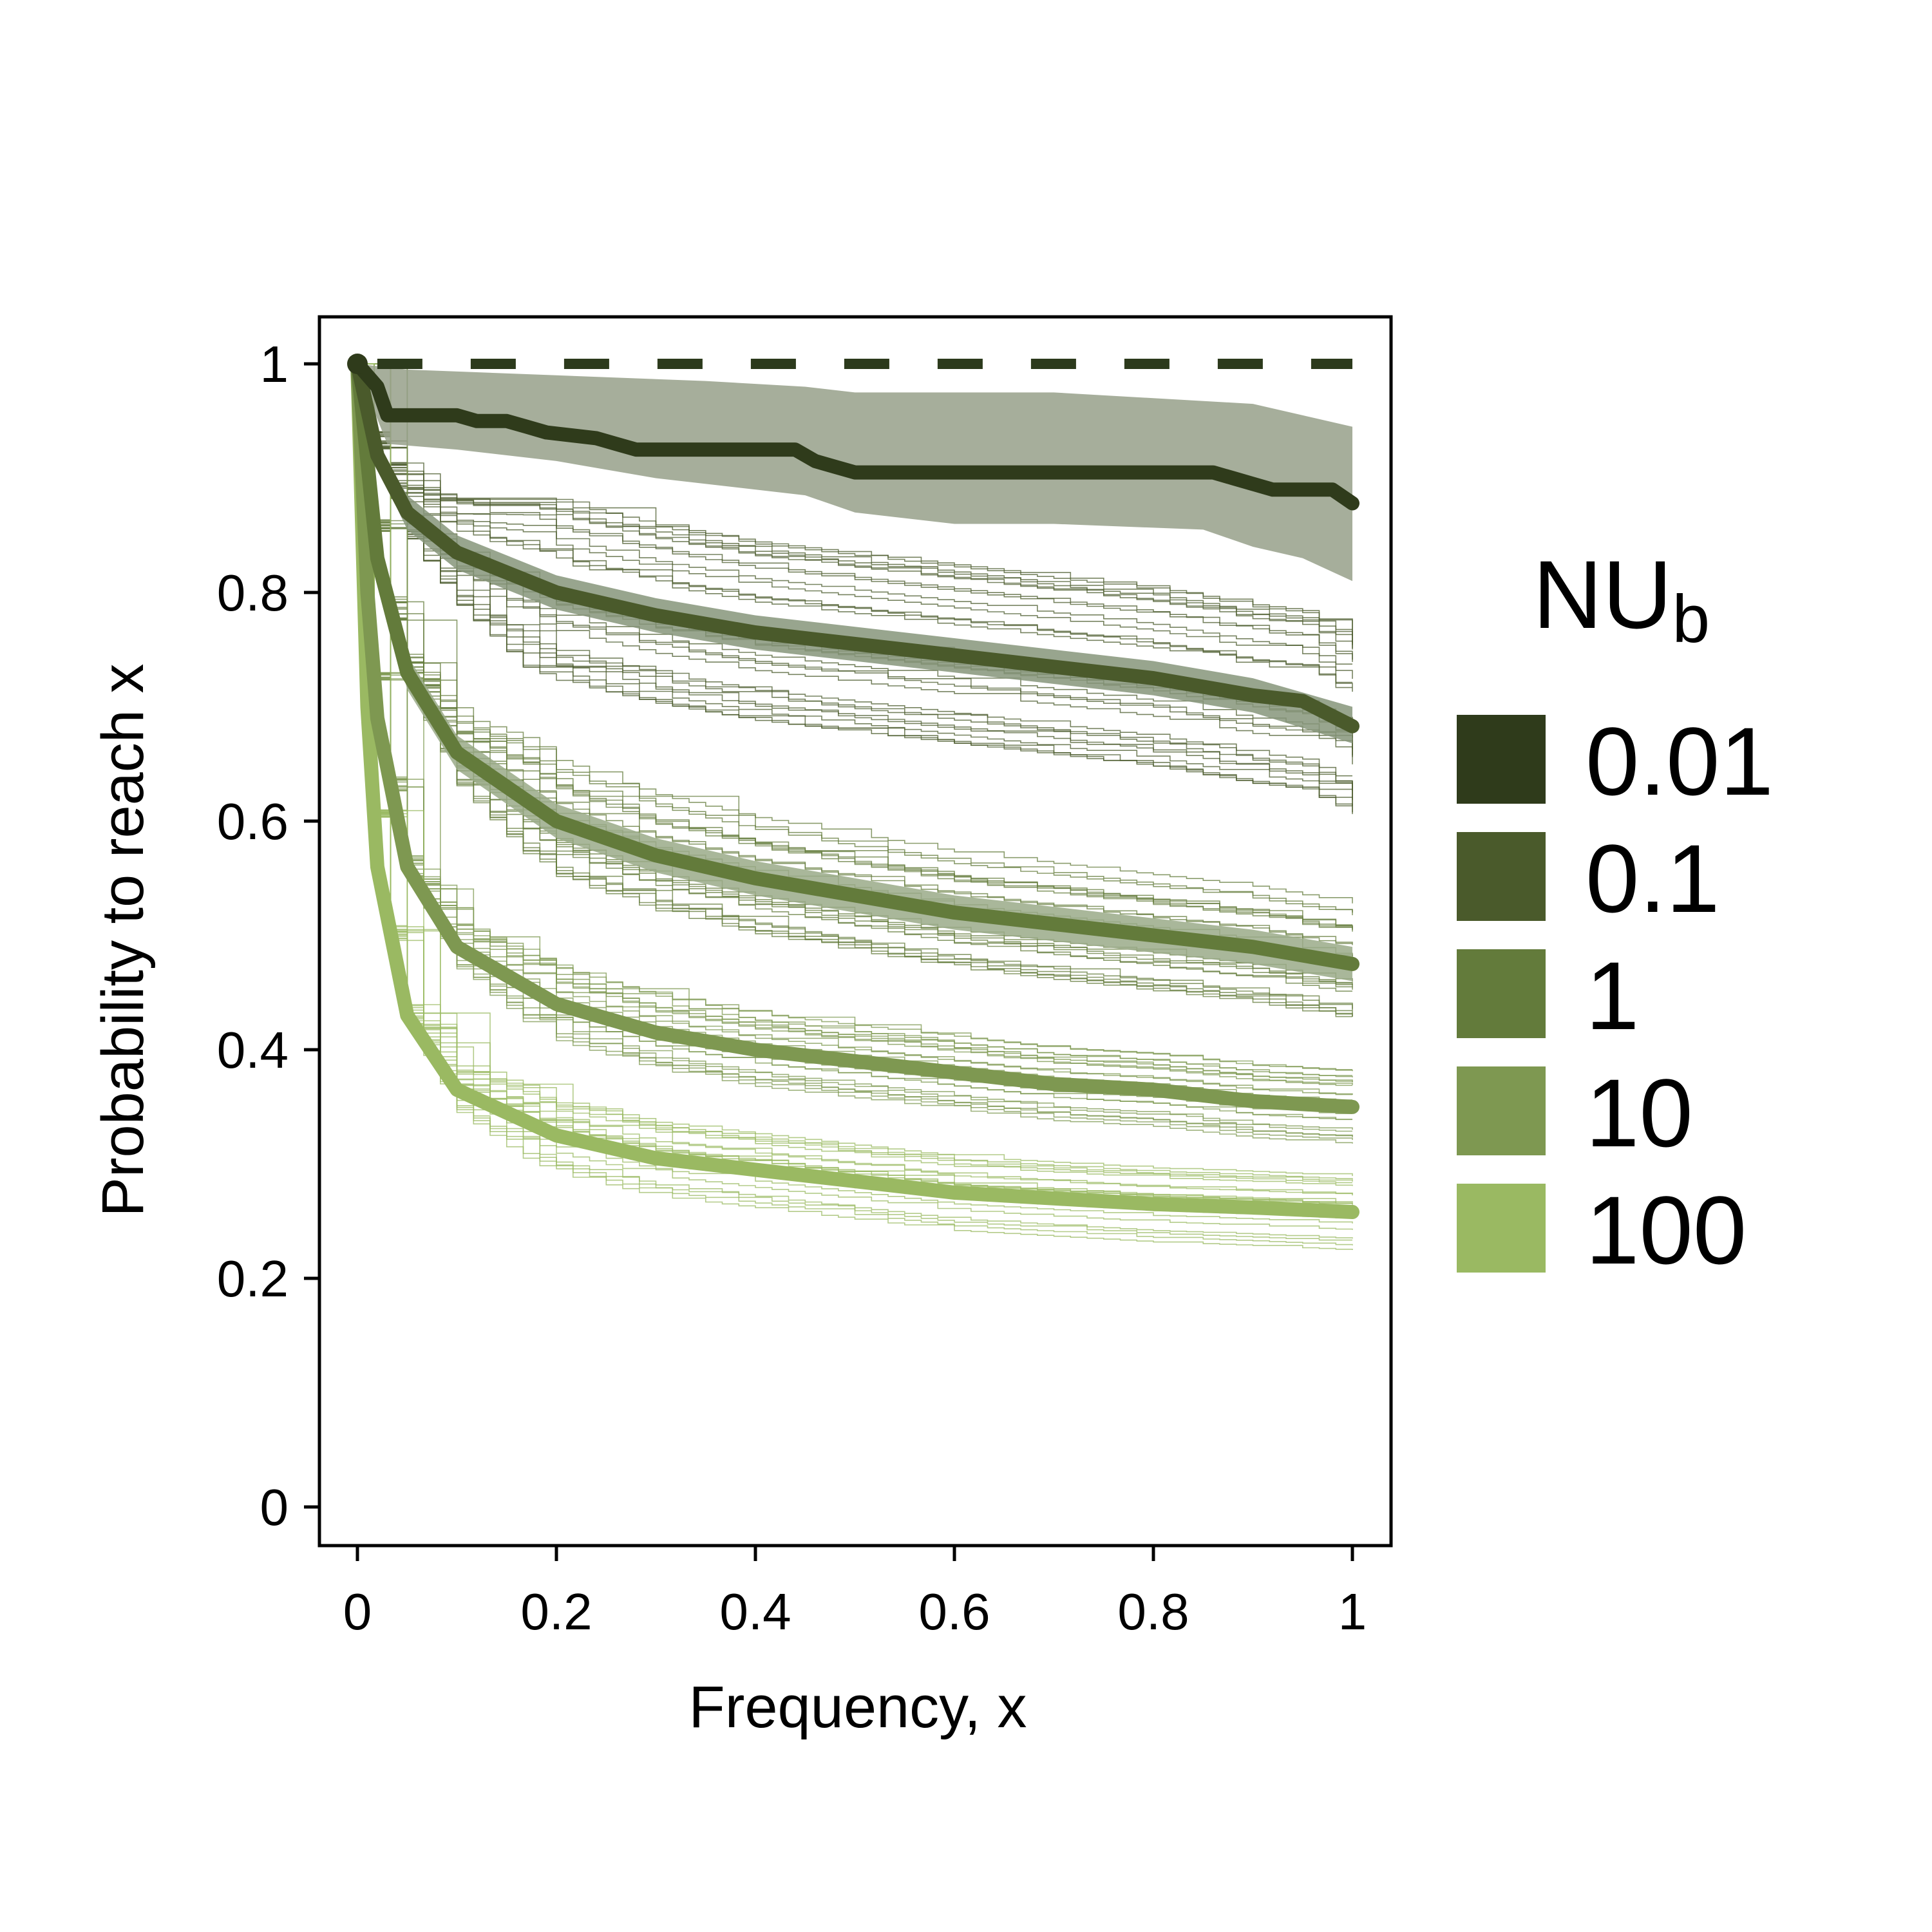  What do you see at coordinates (274, 365) in the screenshot?
I see `y-tick-label: 1` at bounding box center [274, 365].